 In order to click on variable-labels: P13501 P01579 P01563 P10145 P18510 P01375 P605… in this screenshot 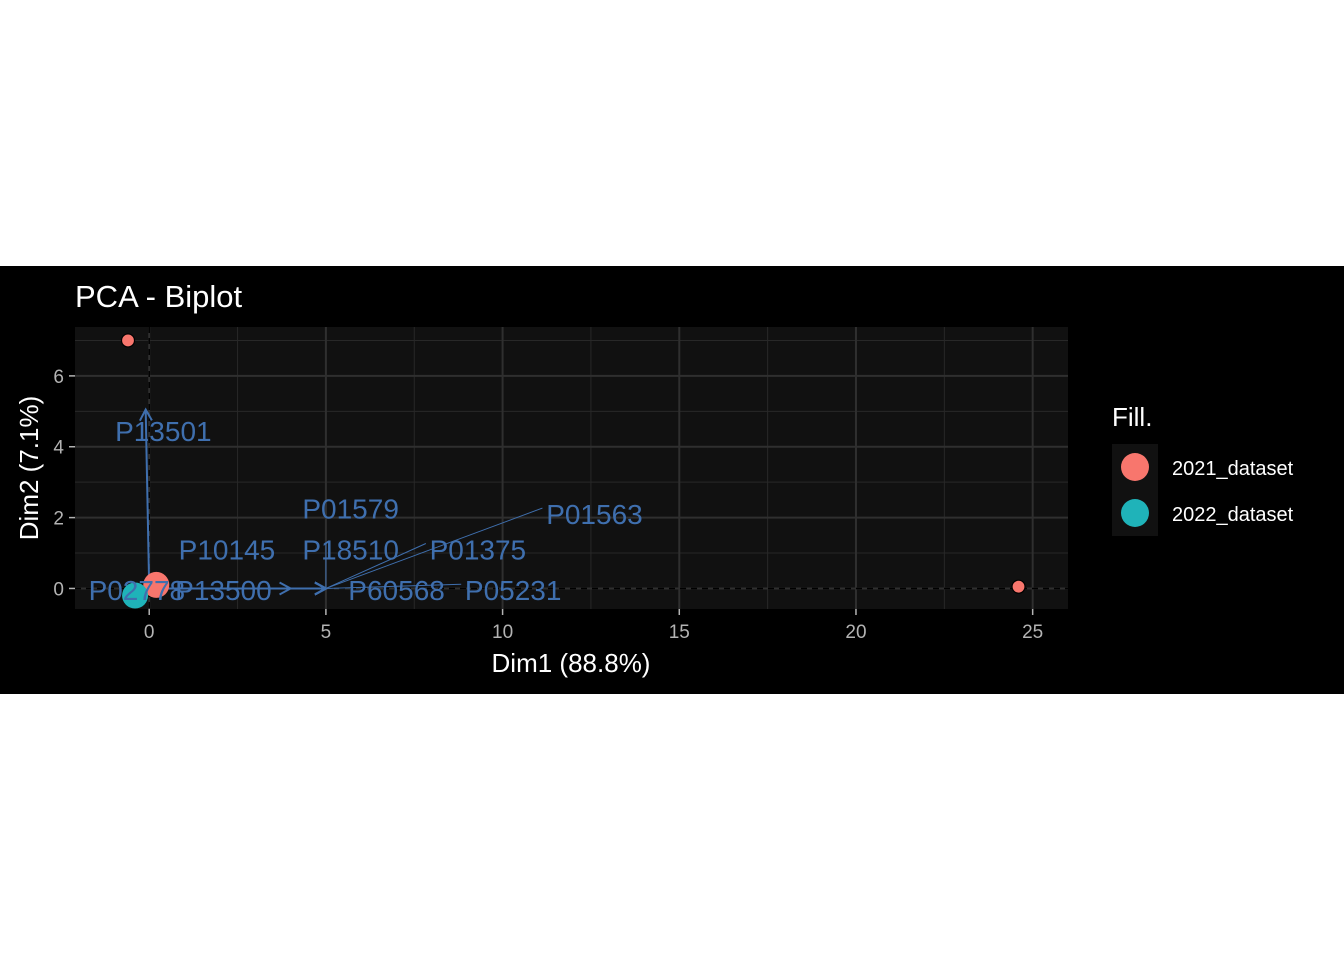, I will do `click(366, 511)`.